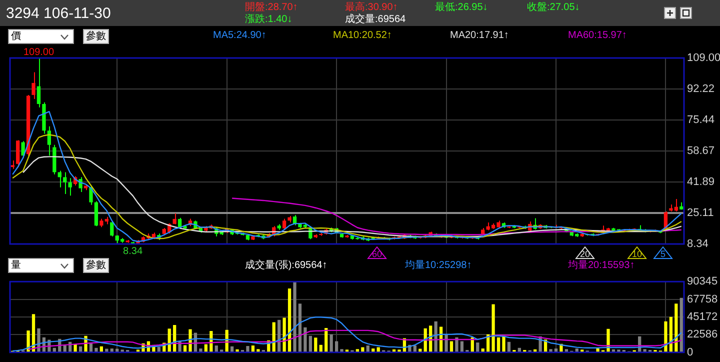  Describe the element at coordinates (701, 151) in the screenshot. I see `y-tick-label: 58.67` at that location.